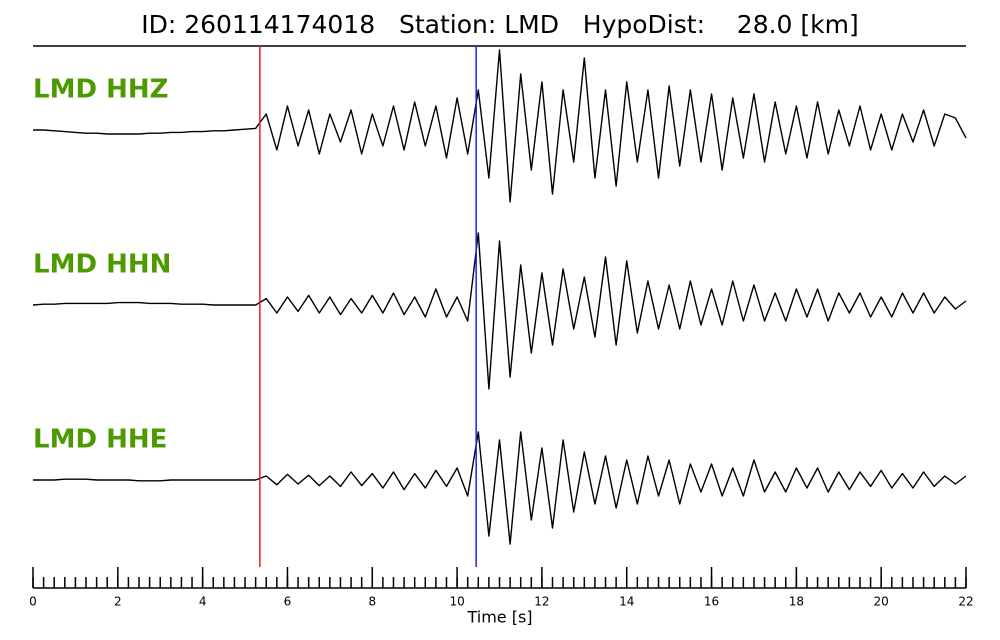  What do you see at coordinates (796, 602) in the screenshot?
I see `x-tick-label: 18` at bounding box center [796, 602].